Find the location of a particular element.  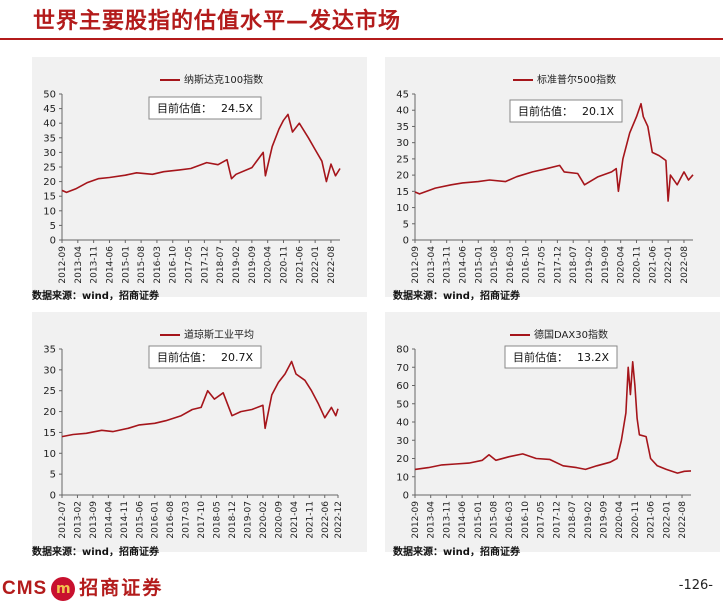

logo-cn-text: 招商证券 is located at coordinates (121, 588).